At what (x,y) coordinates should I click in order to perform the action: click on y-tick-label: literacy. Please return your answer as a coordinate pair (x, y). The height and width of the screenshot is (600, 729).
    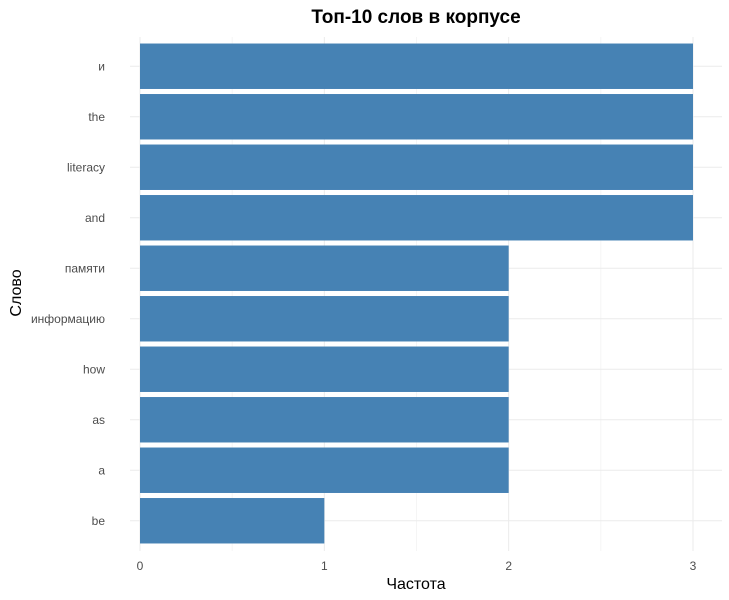
    Looking at the image, I should click on (86, 167).